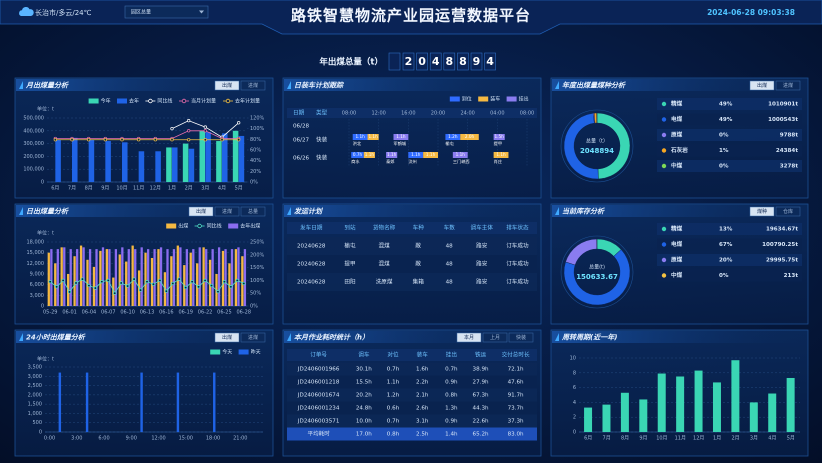 Image resolution: width=822 pixels, height=463 pixels. What do you see at coordinates (166, 12) in the screenshot?
I see `scope-select` at bounding box center [166, 12].